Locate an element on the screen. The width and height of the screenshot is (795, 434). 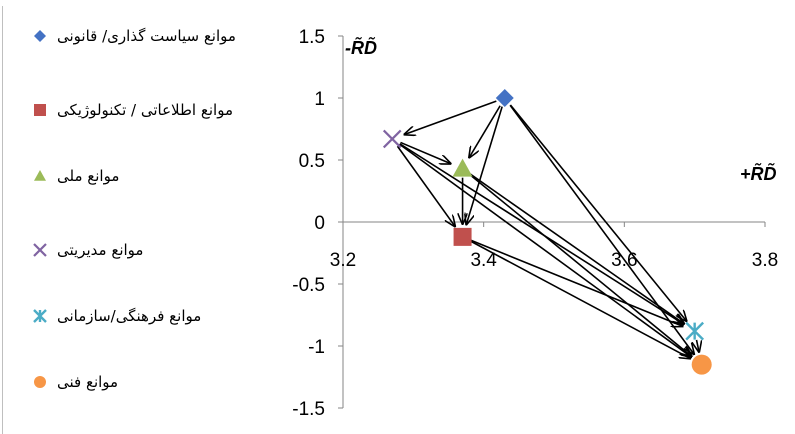
diamond-icon is located at coordinates (40, 36).